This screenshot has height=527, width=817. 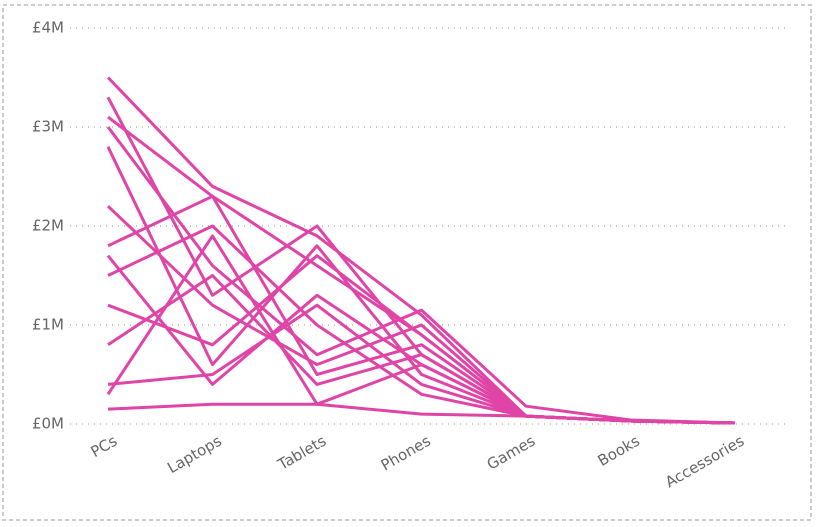 I want to click on y-tick-label: £4M, so click(x=48, y=28).